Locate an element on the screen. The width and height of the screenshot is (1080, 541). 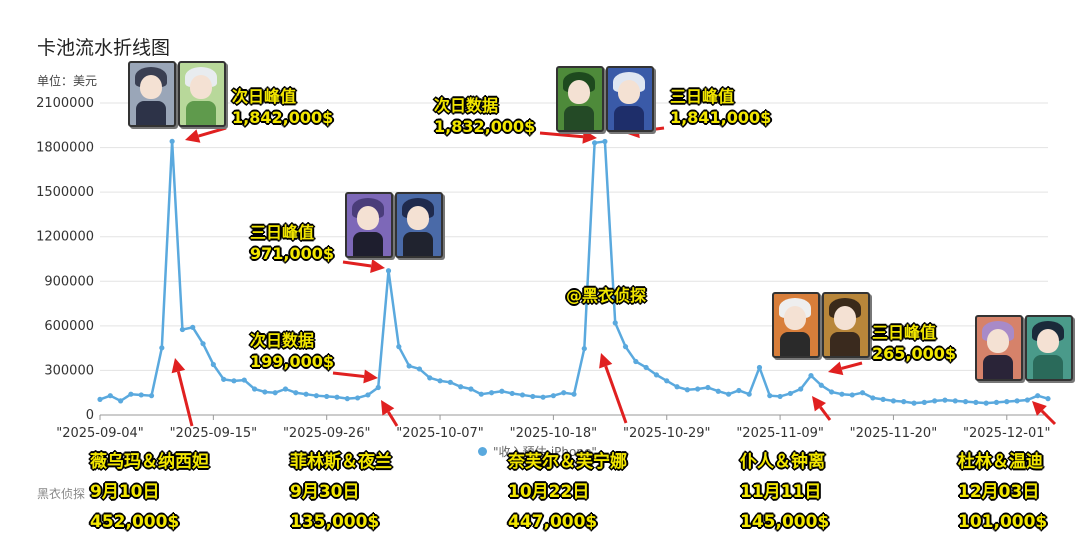
annotation-line: 971,000$ is located at coordinates (292, 253).